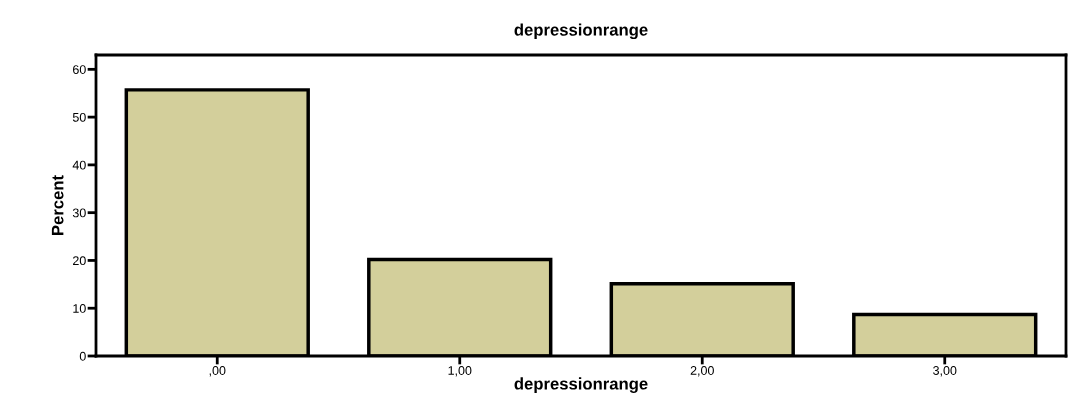 The height and width of the screenshot is (401, 1068). I want to click on x-axis-title: depressionrange, so click(581, 385).